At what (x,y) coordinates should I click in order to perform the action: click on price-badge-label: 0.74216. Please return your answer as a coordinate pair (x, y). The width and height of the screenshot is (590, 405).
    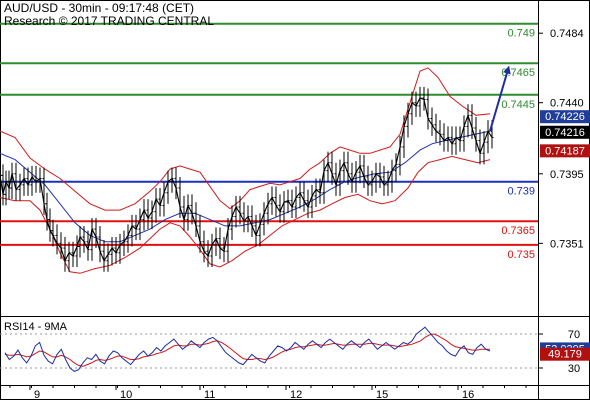
    Looking at the image, I should click on (565, 133).